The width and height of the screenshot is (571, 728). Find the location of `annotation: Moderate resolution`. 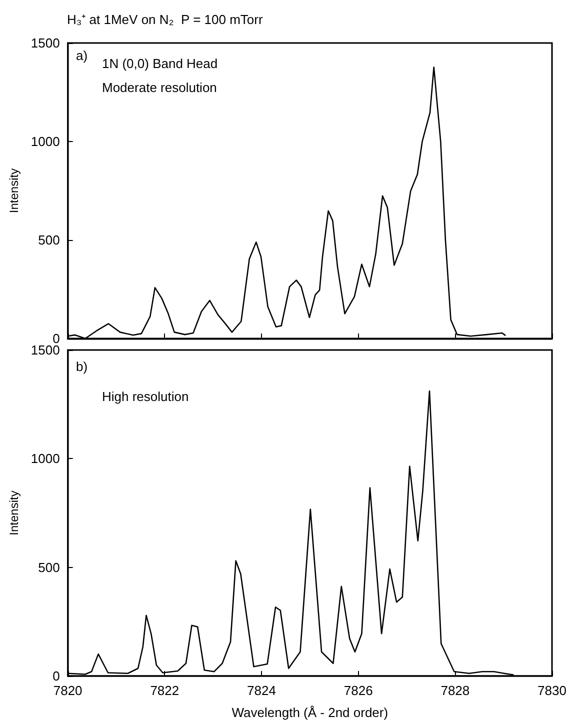

annotation: Moderate resolution is located at coordinates (159, 87).